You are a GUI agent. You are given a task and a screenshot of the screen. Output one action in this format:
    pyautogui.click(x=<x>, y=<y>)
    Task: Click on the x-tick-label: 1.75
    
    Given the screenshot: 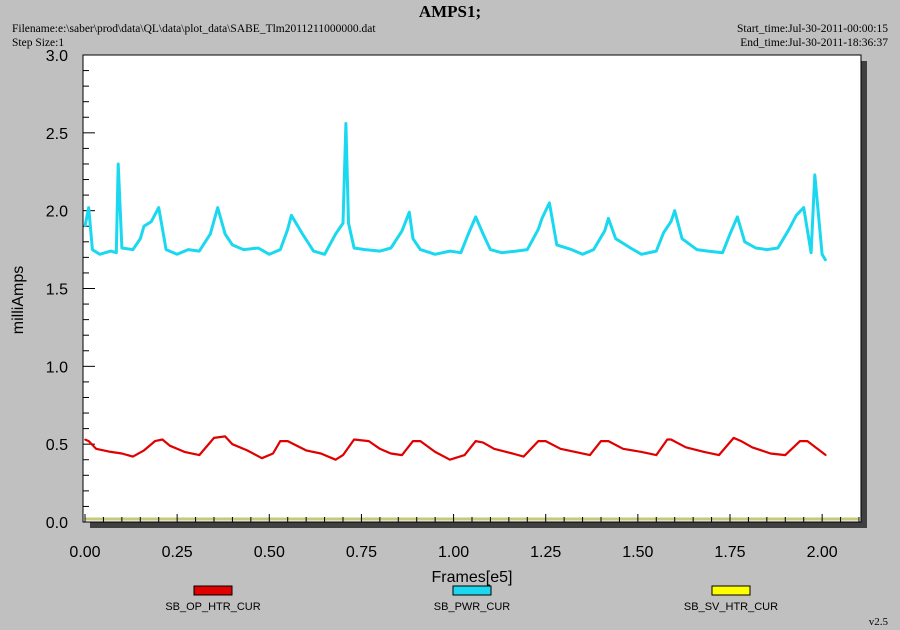 What is the action you would take?
    pyautogui.click(x=729, y=552)
    